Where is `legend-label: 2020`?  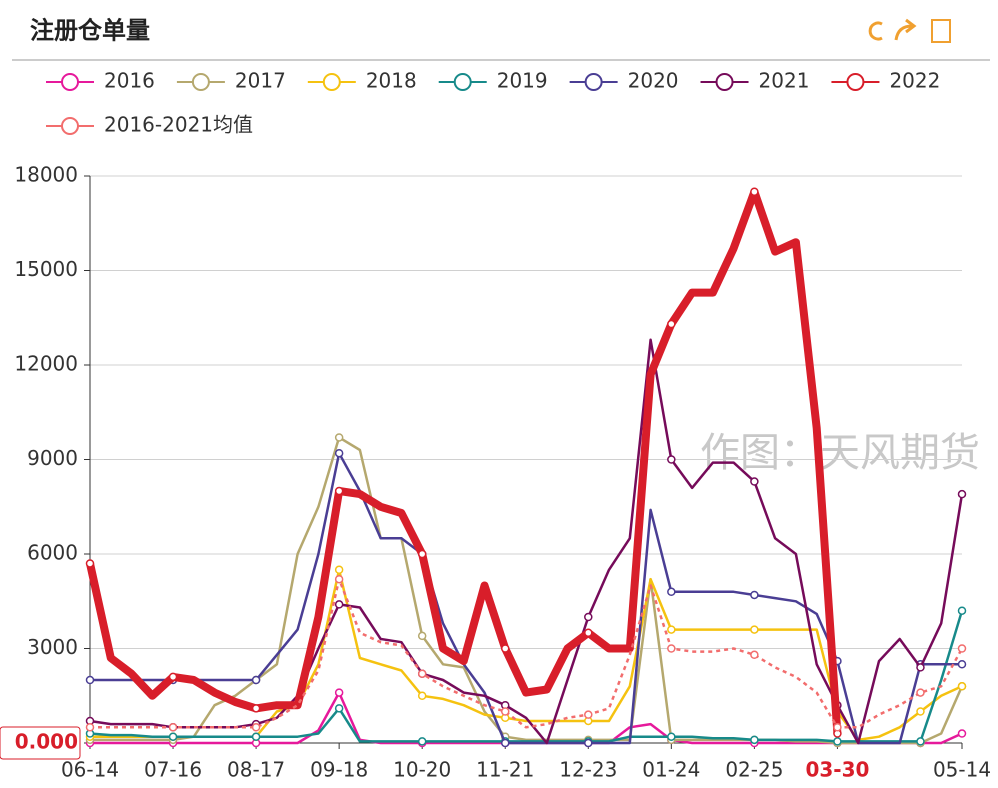
legend-label: 2020 is located at coordinates (653, 81).